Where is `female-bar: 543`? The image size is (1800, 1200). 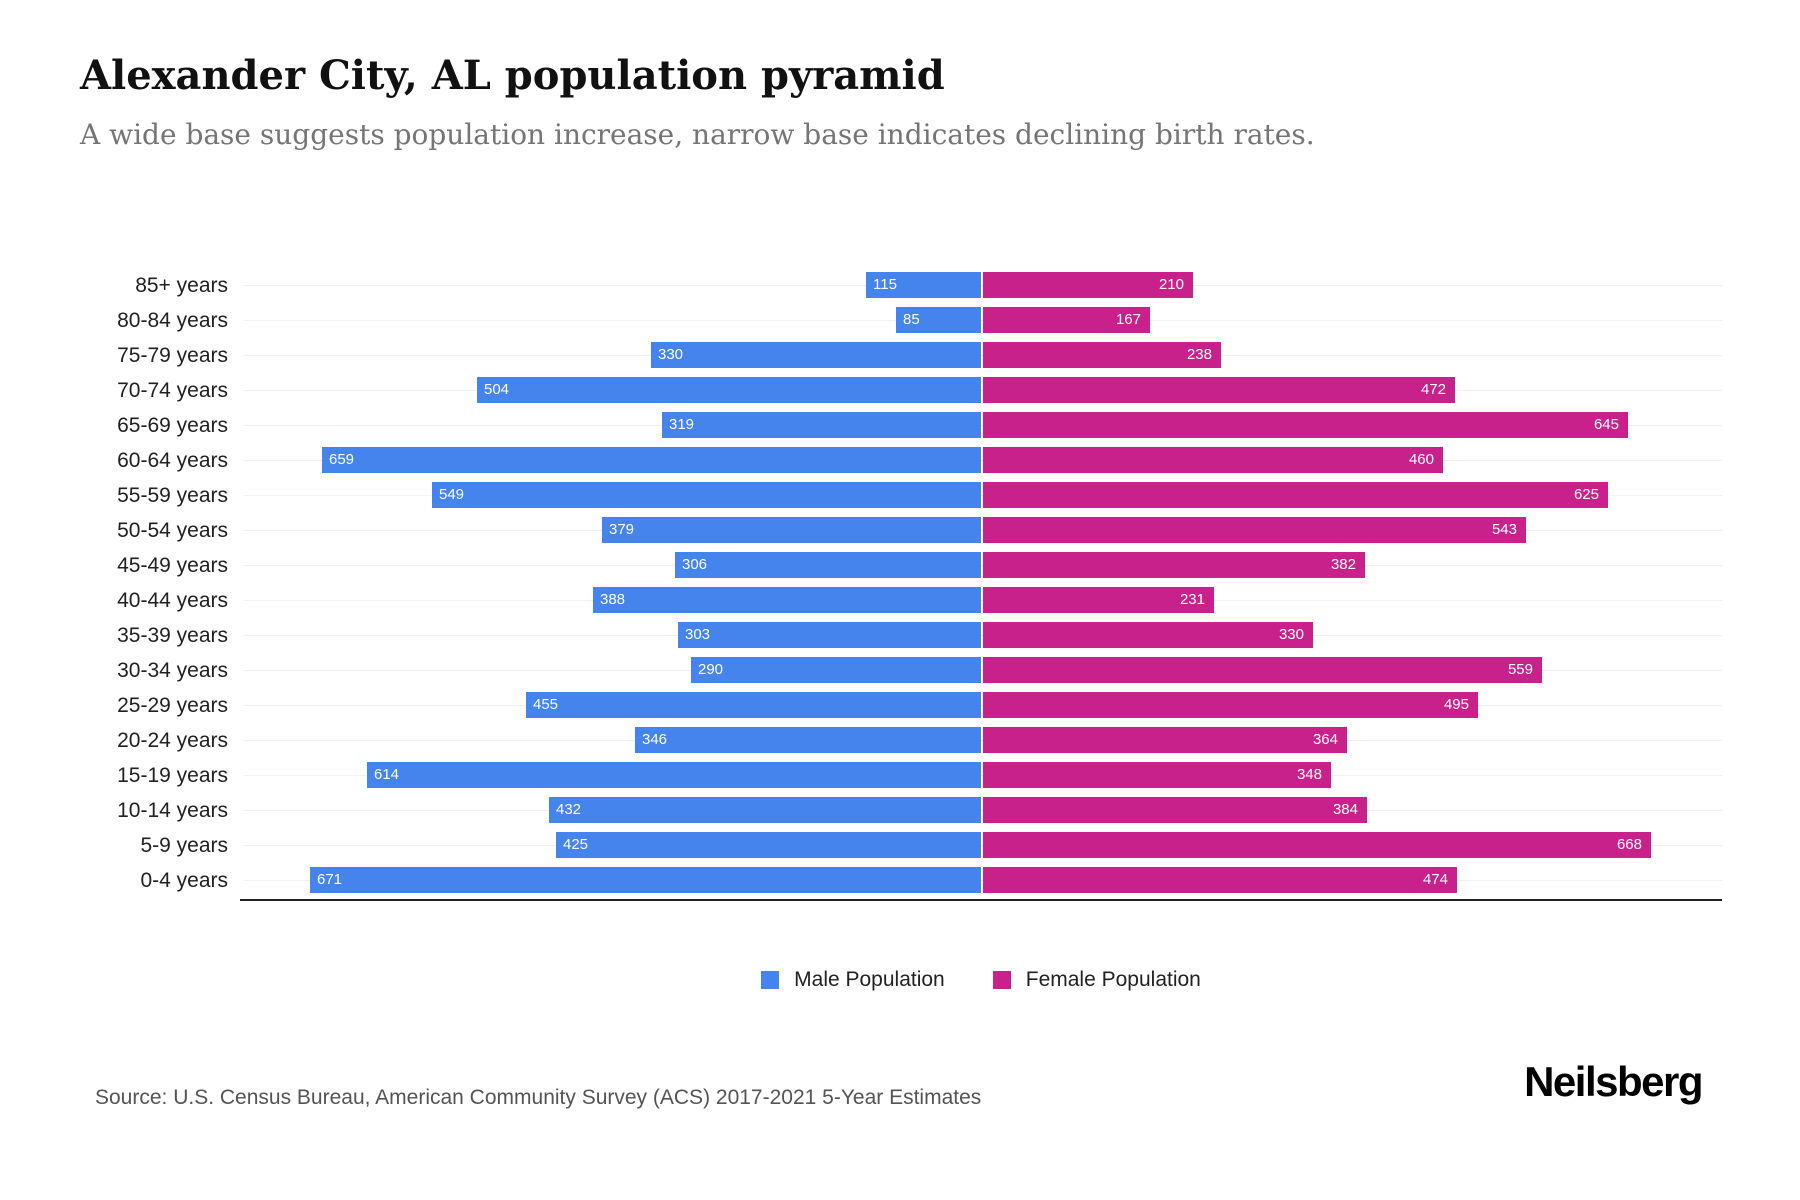
female-bar: 543 is located at coordinates (1254, 530).